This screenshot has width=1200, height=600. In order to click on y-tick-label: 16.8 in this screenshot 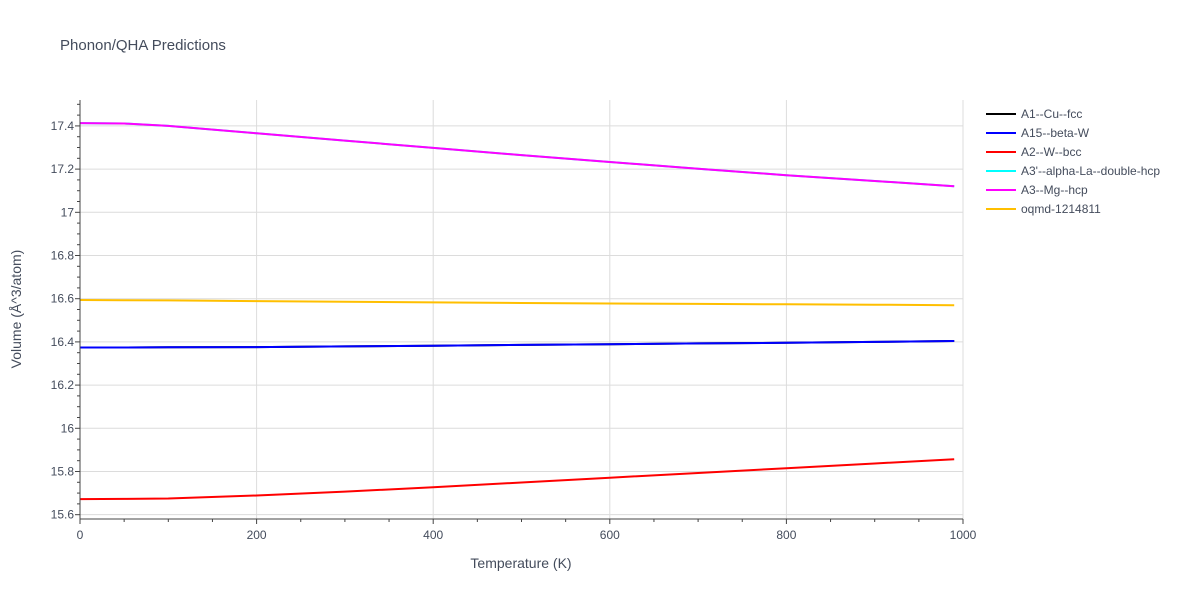, I will do `click(63, 256)`.